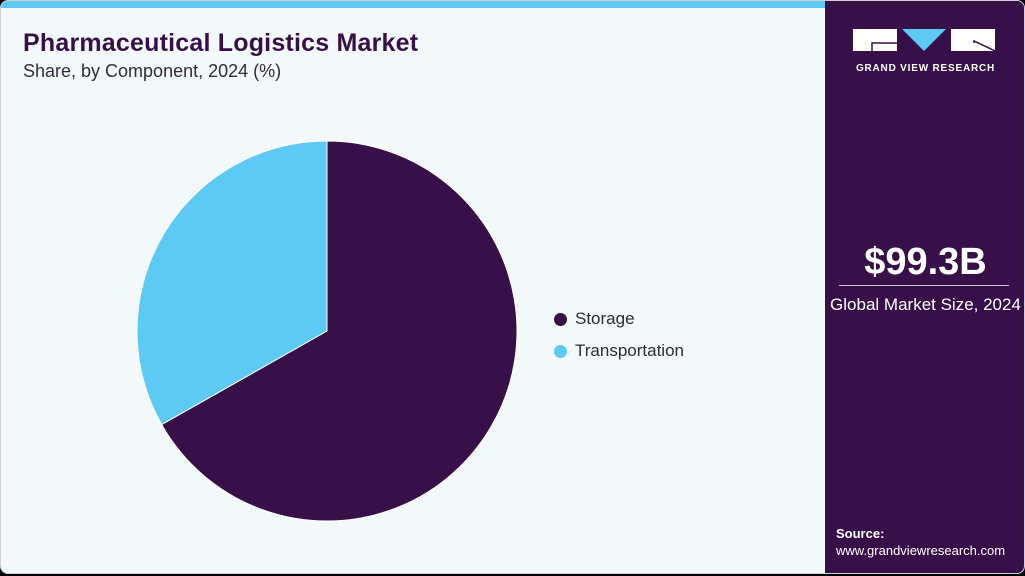 This screenshot has width=1025, height=576. Describe the element at coordinates (152, 71) in the screenshot. I see `chart-subtitle: Share, by Component, 2024 (%)` at that location.